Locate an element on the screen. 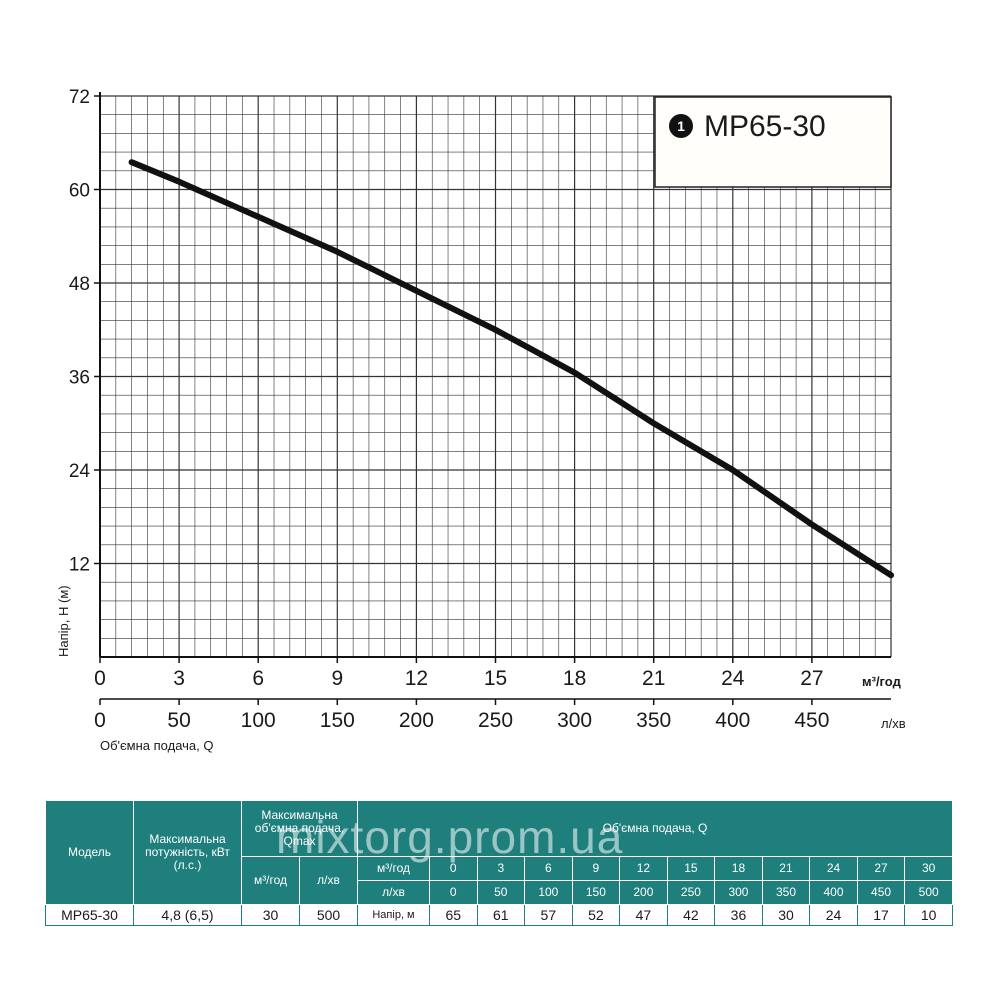 The height and width of the screenshot is (1000, 1000). th-flow-m3h-value: 18 is located at coordinates (738, 868).